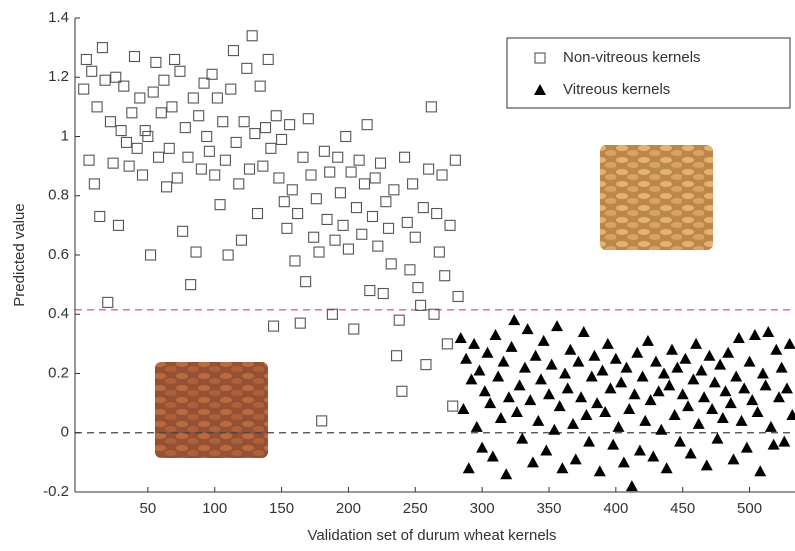 The image size is (795, 551). What do you see at coordinates (632, 57) in the screenshot?
I see `legend-label: Non-vitreous kernels` at bounding box center [632, 57].